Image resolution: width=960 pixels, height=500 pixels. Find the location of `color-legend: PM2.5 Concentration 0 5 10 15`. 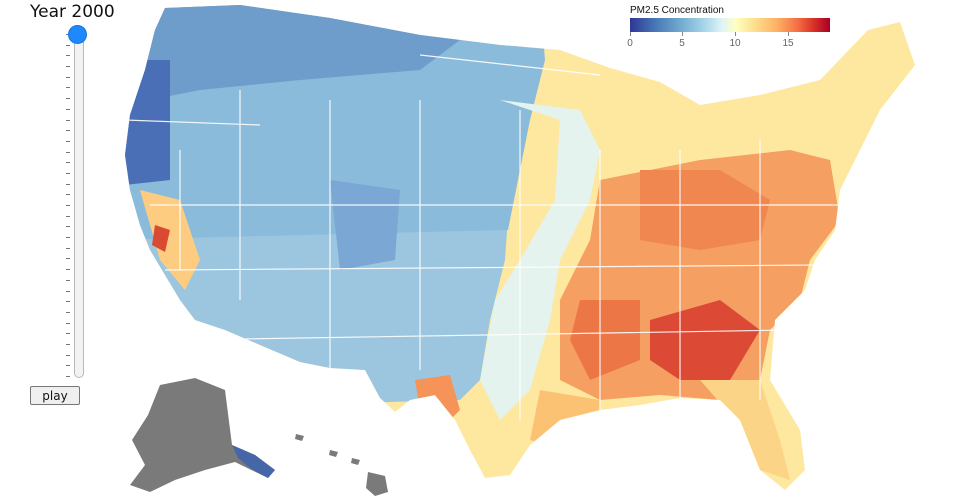

color-legend: PM2.5 Concentration 0 5 10 15 is located at coordinates (728, 29).